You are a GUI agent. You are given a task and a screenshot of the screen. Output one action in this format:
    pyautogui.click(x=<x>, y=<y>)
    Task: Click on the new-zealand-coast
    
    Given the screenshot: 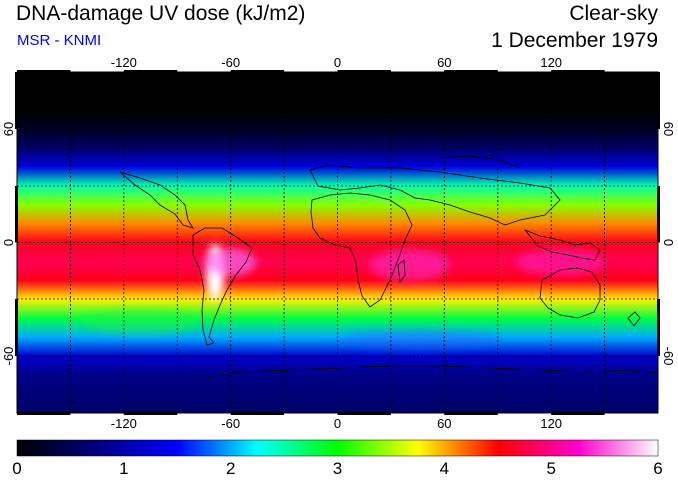 What is the action you would take?
    pyautogui.click(x=634, y=319)
    